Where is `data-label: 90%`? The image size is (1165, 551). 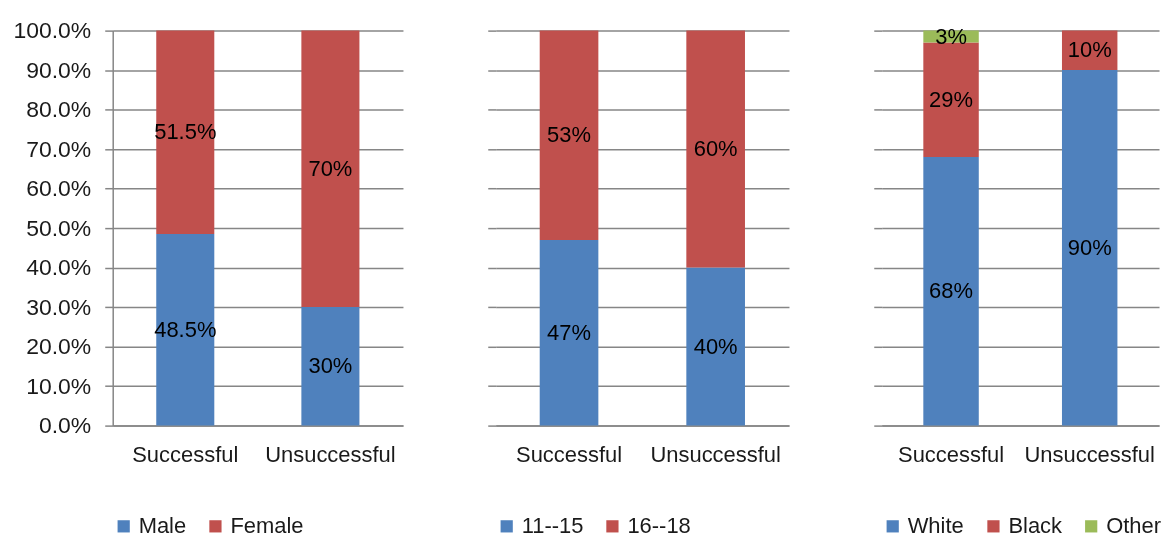
data-label: 90% is located at coordinates (1089, 247).